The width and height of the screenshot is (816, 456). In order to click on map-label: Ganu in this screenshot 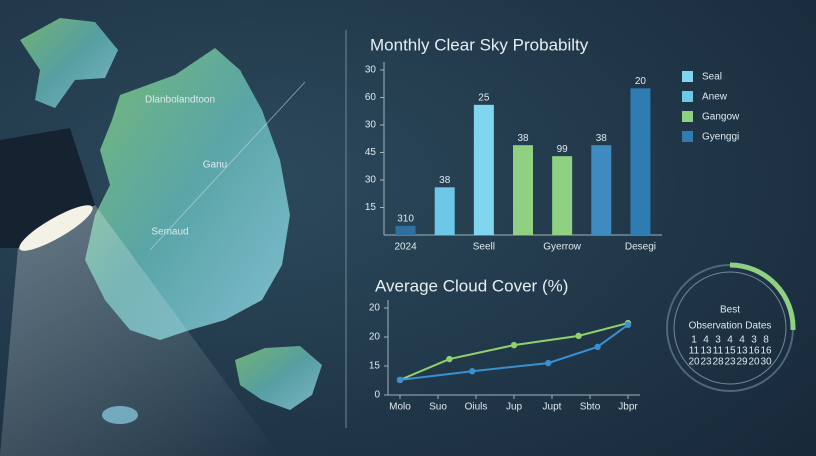, I will do `click(215, 165)`.